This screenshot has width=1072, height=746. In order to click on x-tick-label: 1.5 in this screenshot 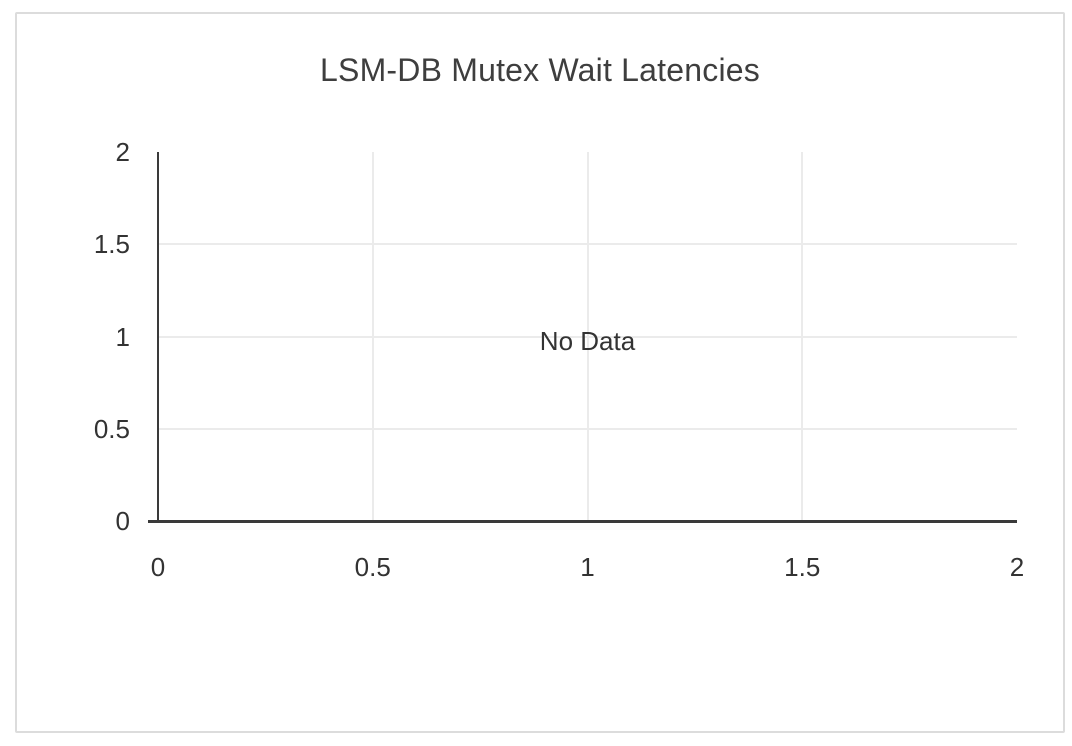, I will do `click(802, 567)`.